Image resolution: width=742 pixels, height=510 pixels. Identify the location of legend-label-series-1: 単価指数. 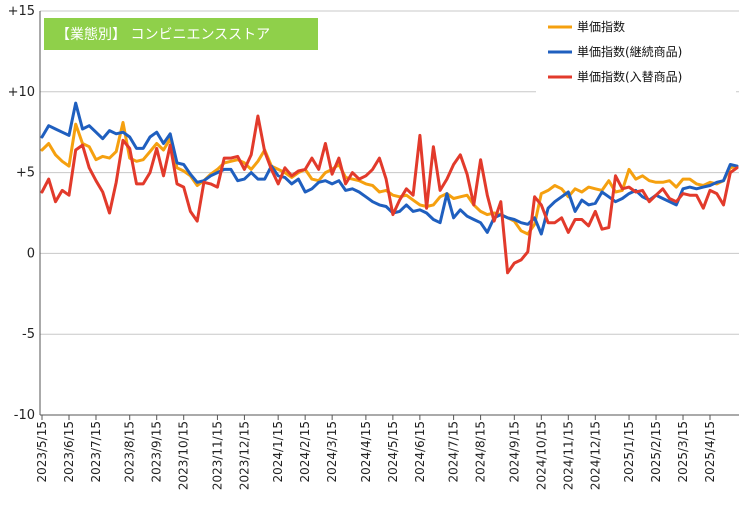
(601, 26).